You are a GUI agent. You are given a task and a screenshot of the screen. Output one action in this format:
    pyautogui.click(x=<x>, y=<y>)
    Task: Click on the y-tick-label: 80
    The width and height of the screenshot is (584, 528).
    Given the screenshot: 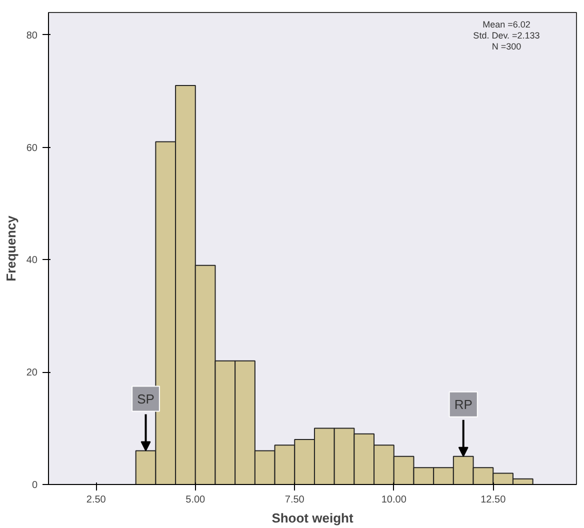 What is the action you would take?
    pyautogui.click(x=32, y=36)
    